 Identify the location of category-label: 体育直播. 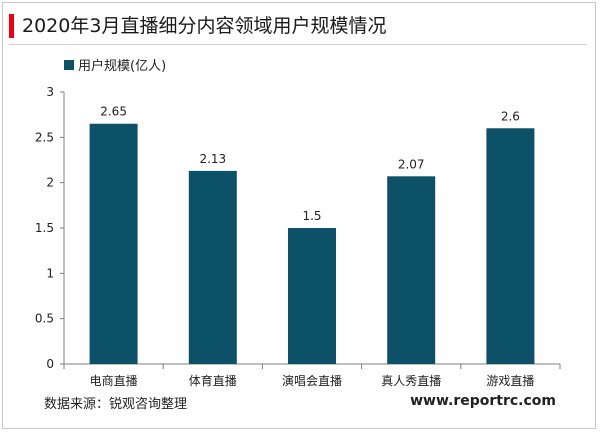
(213, 380).